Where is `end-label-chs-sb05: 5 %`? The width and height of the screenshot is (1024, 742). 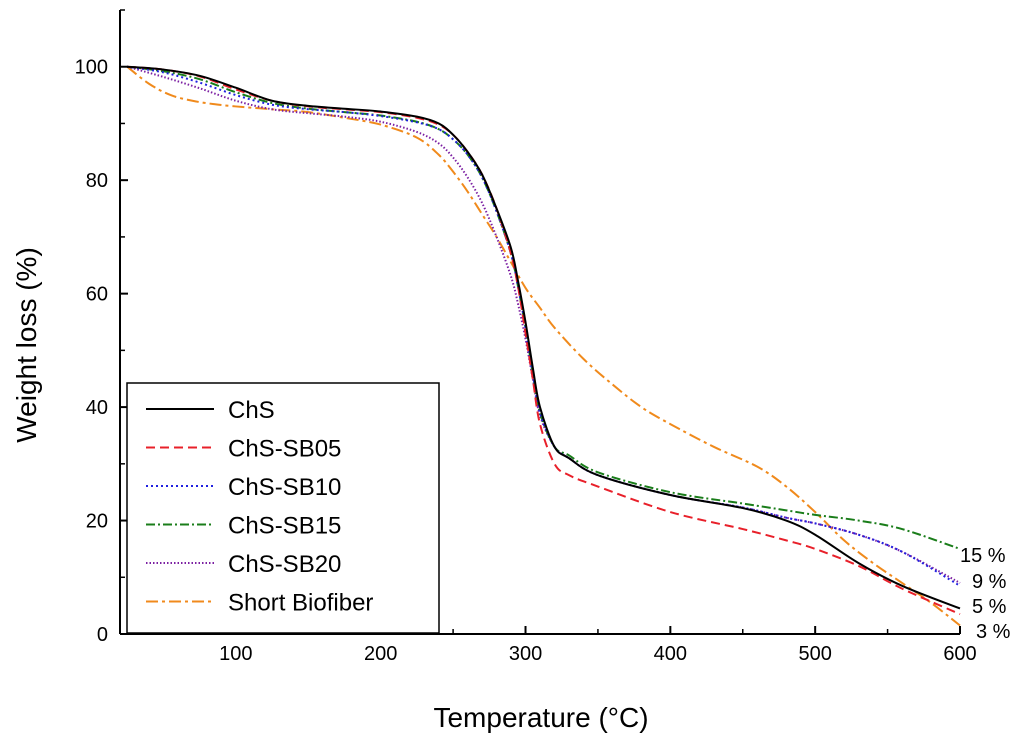 end-label-chs-sb05: 5 % is located at coordinates (989, 607).